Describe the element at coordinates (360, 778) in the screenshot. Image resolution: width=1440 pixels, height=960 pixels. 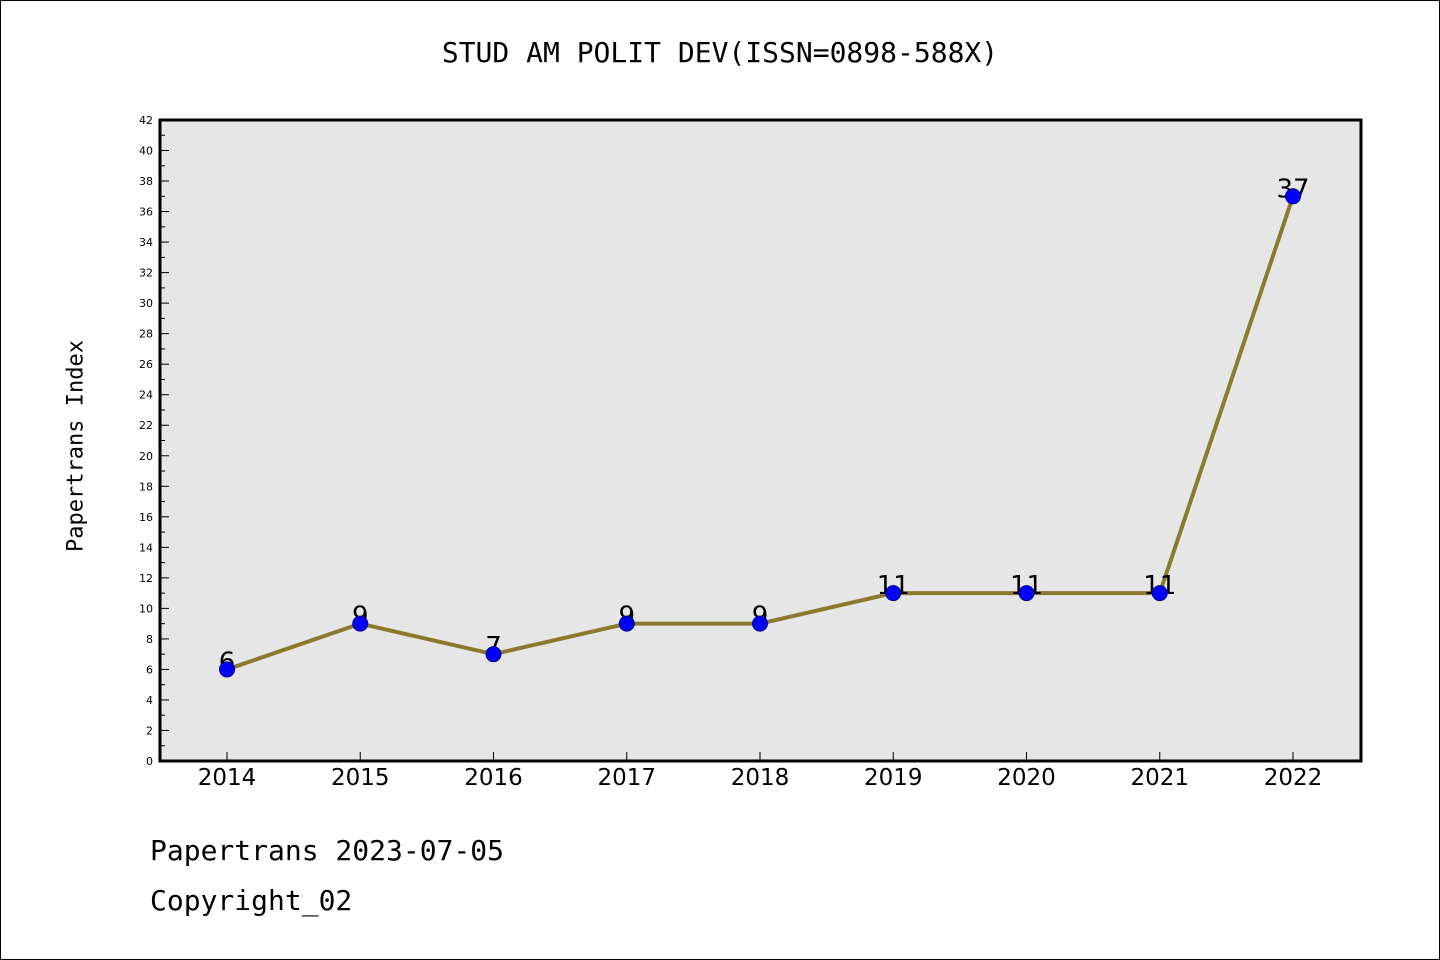
I see `x-tick-label: 2015` at that location.